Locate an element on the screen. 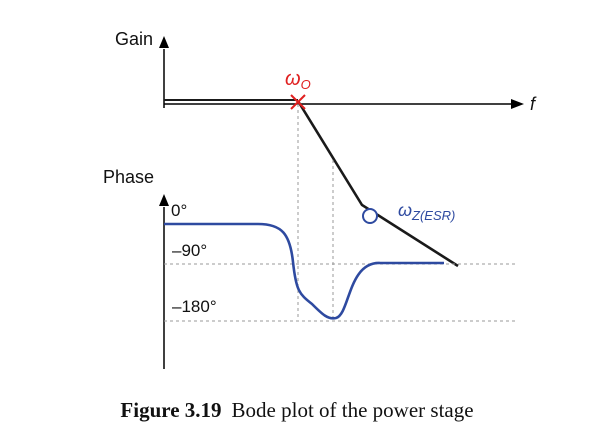  phase-tick-90: –90° is located at coordinates (189, 250).